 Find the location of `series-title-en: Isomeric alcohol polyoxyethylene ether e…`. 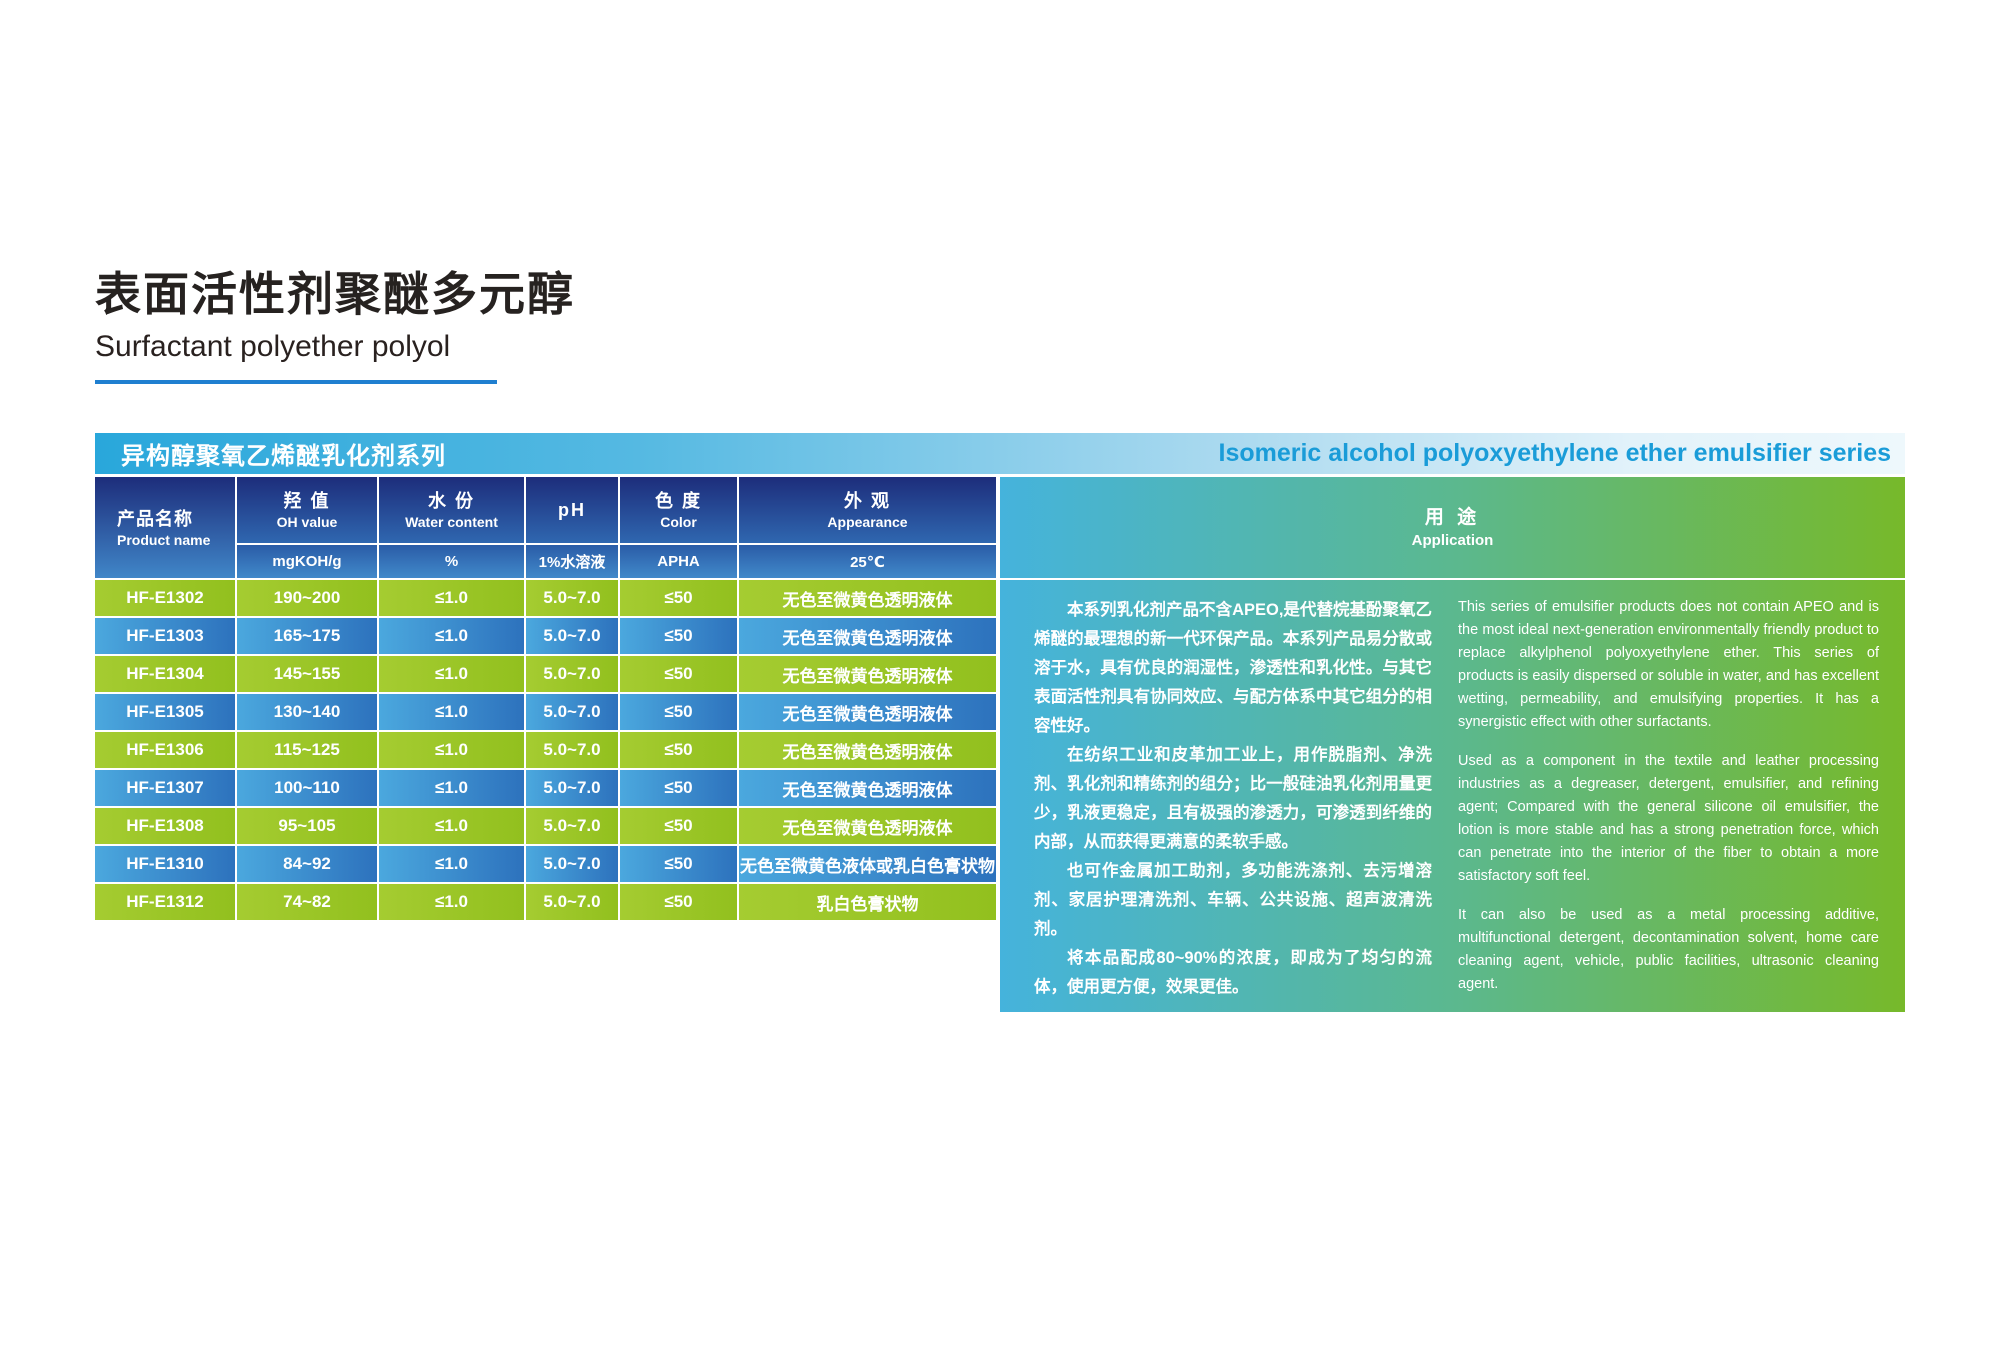

series-title-en: Isomeric alcohol polyoxyethylene ether e… is located at coordinates (1555, 453).